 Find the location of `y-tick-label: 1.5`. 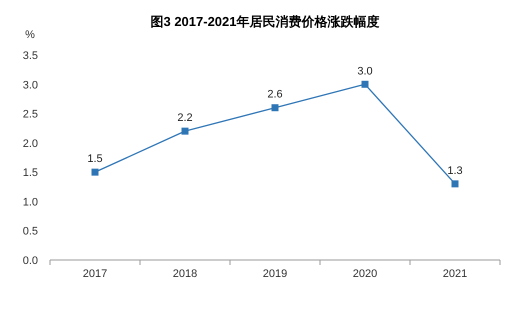

y-tick-label: 1.5 is located at coordinates (30, 173).